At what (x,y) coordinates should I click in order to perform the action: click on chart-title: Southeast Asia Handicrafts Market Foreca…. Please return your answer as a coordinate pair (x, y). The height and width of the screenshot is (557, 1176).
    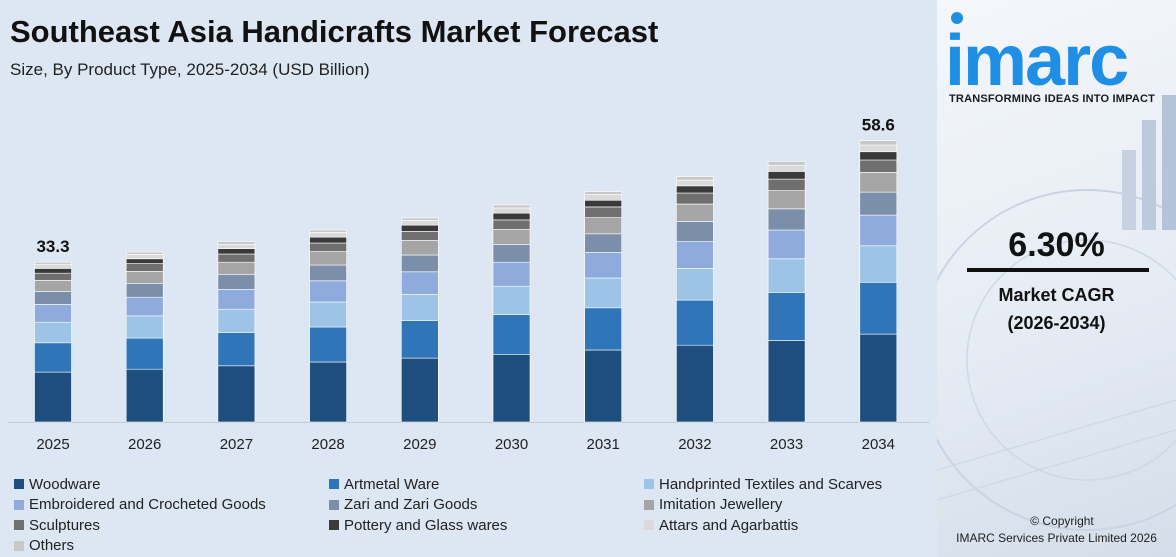
    Looking at the image, I should click on (334, 31).